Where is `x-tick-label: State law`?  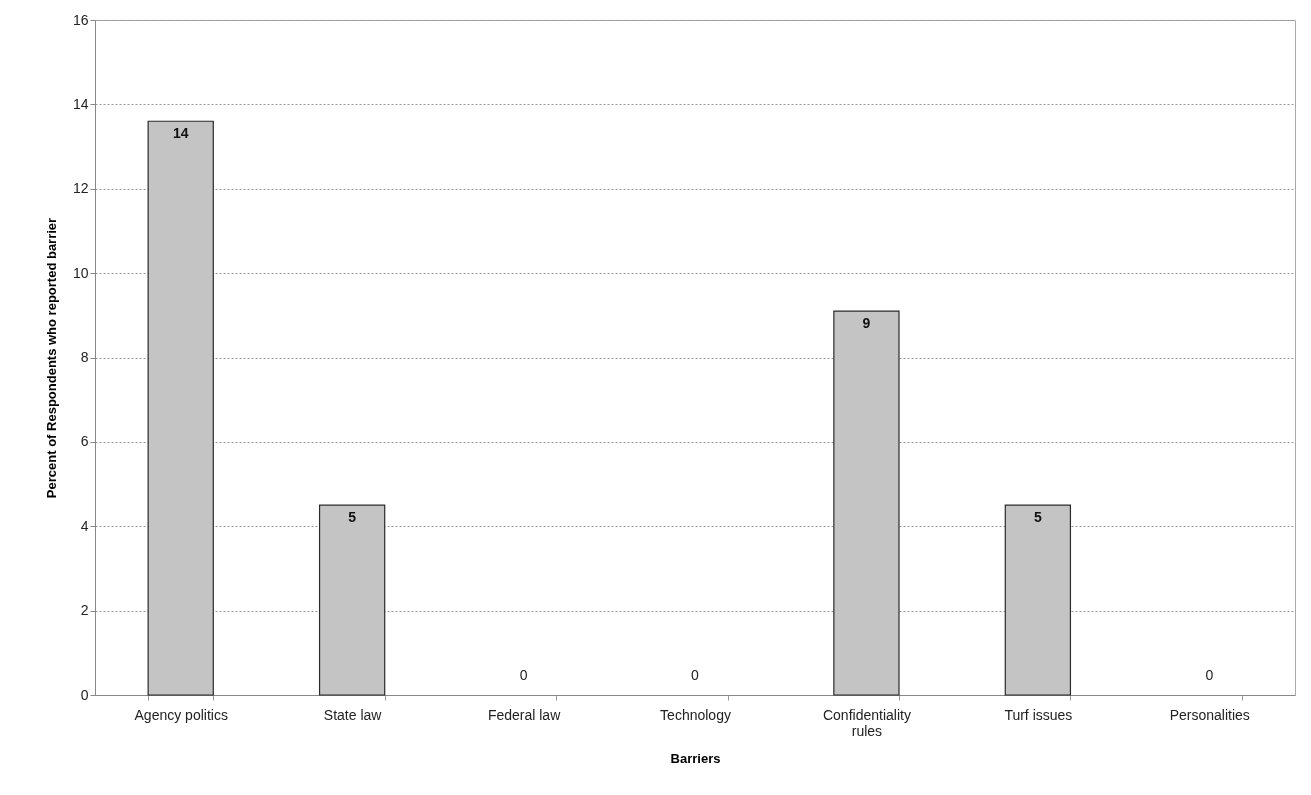 x-tick-label: State law is located at coordinates (353, 714).